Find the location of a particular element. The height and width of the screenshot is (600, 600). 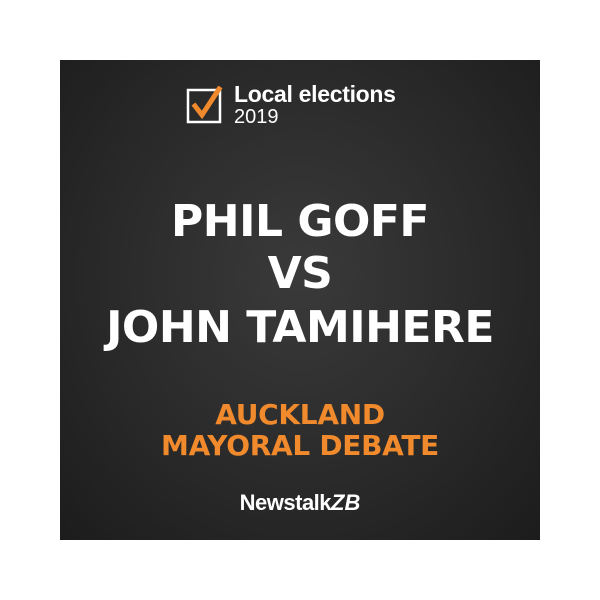

brand-suffix: ZB is located at coordinates (346, 502).